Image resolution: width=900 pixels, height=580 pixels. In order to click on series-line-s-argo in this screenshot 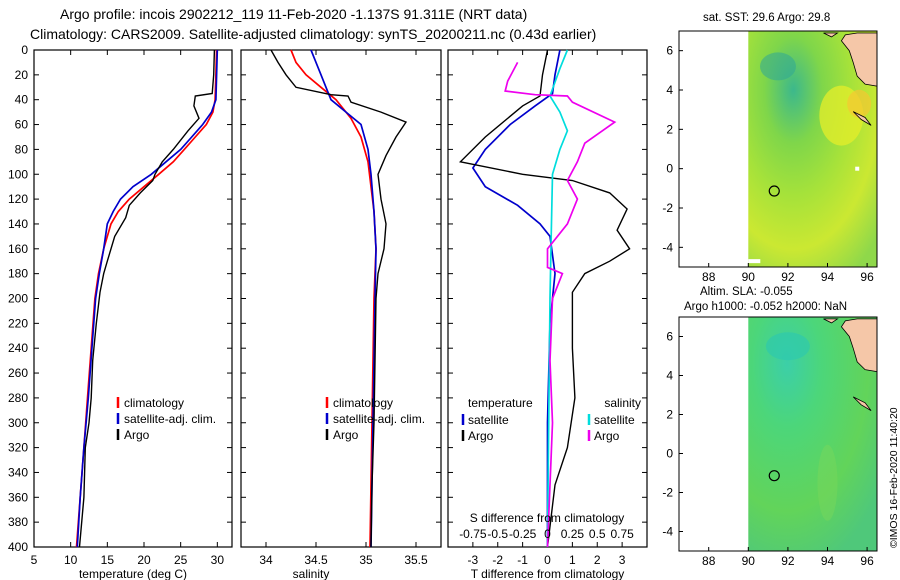, I will do `click(560, 305)`.